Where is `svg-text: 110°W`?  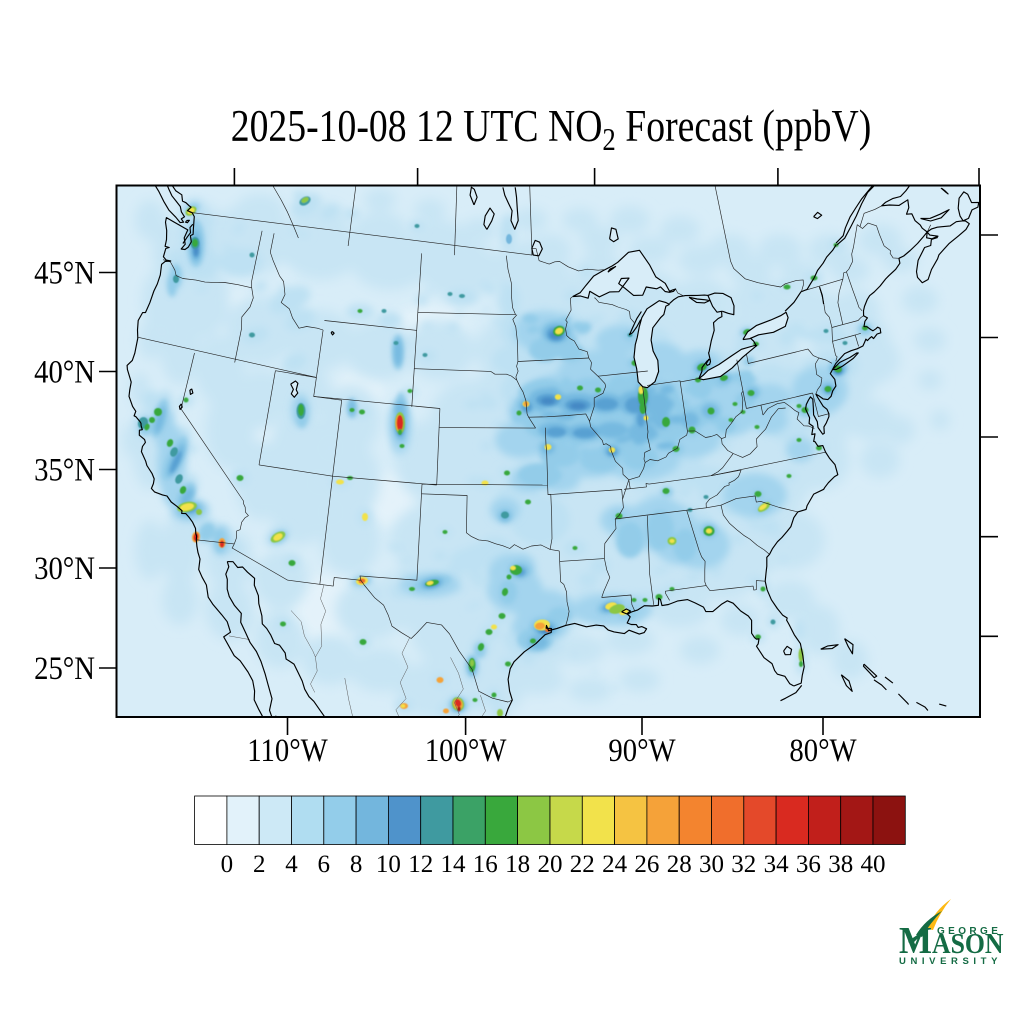 svg-text: 110°W is located at coordinates (287, 749).